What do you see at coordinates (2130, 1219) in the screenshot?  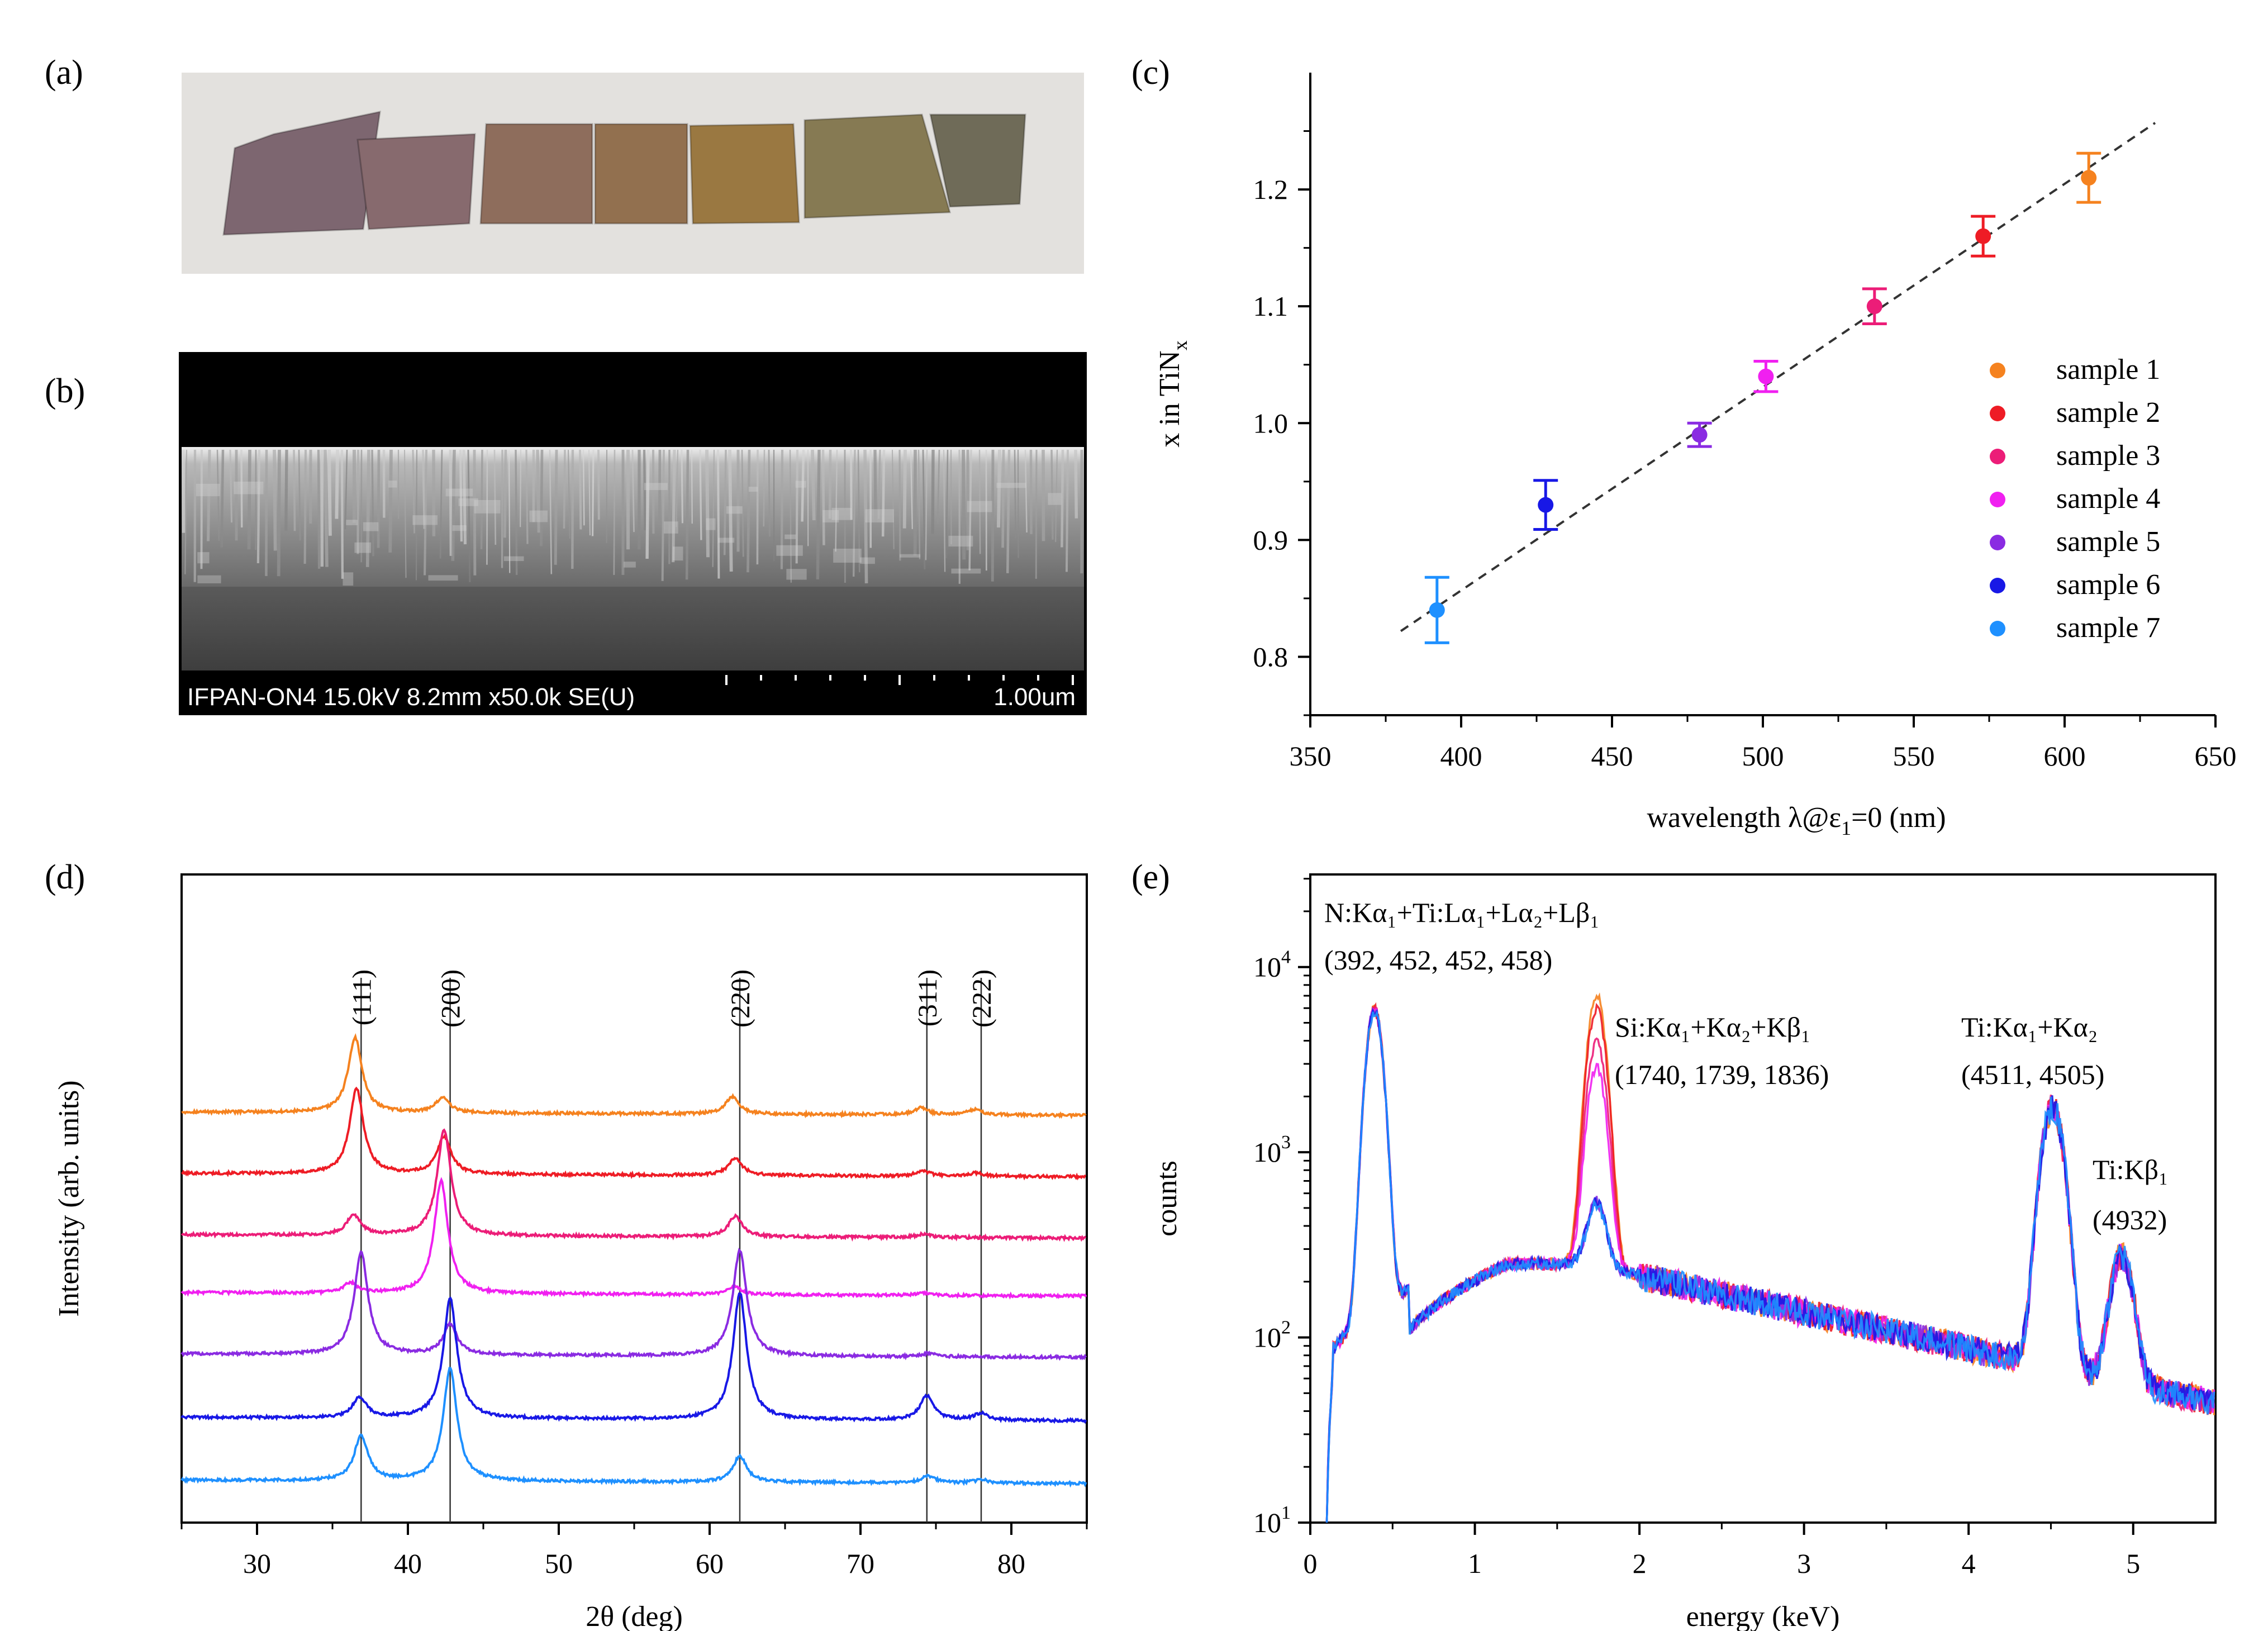 I see `annotation-ti-kb-line2: (4932)` at bounding box center [2130, 1219].